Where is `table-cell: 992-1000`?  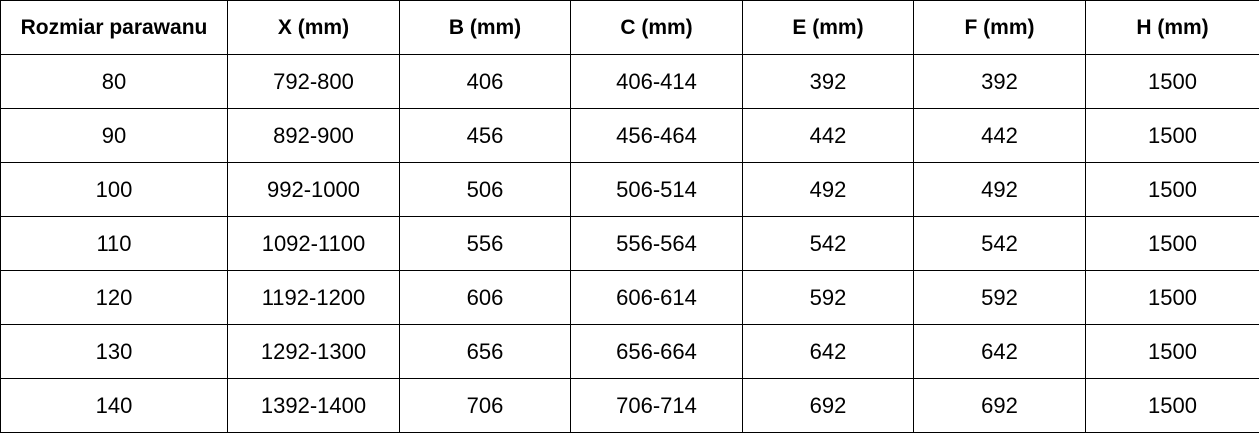
table-cell: 992-1000 is located at coordinates (313, 189).